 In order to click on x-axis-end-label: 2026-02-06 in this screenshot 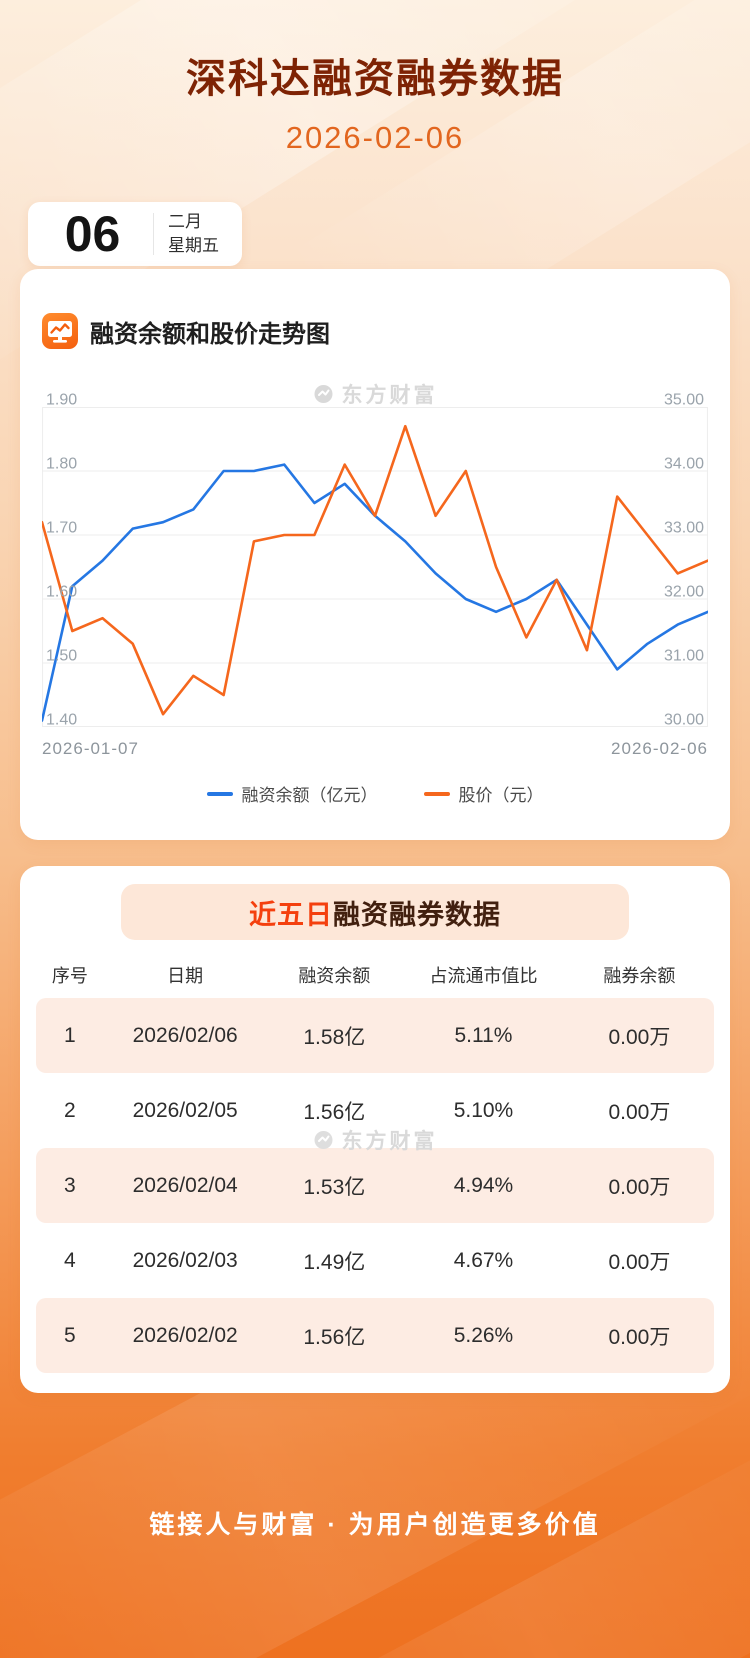, I will do `click(659, 748)`.